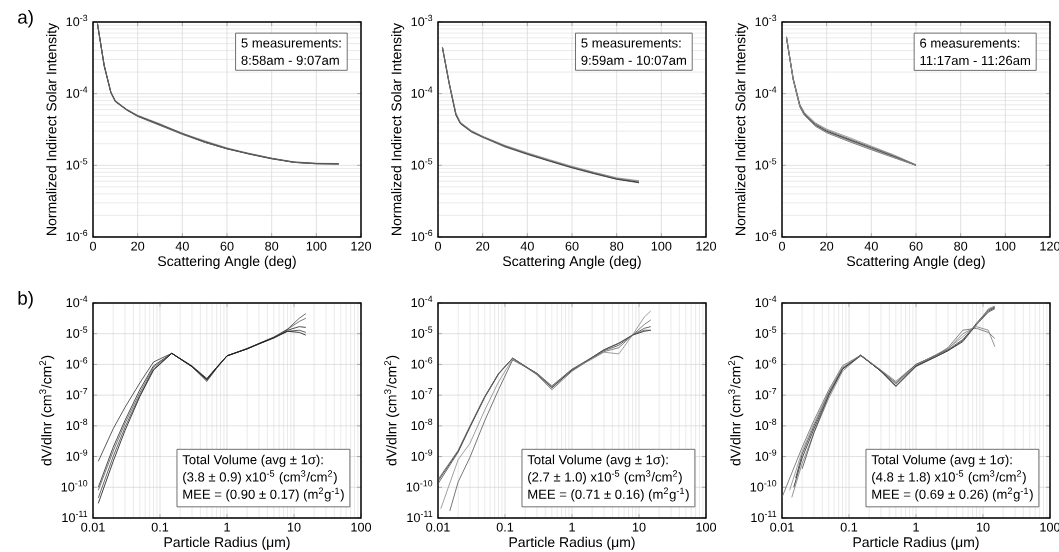  Describe the element at coordinates (952, 494) in the screenshot. I see `annotation: MEE = (0.69 ± 0.26) (m$^{2}$g$^{-1}$)` at that location.